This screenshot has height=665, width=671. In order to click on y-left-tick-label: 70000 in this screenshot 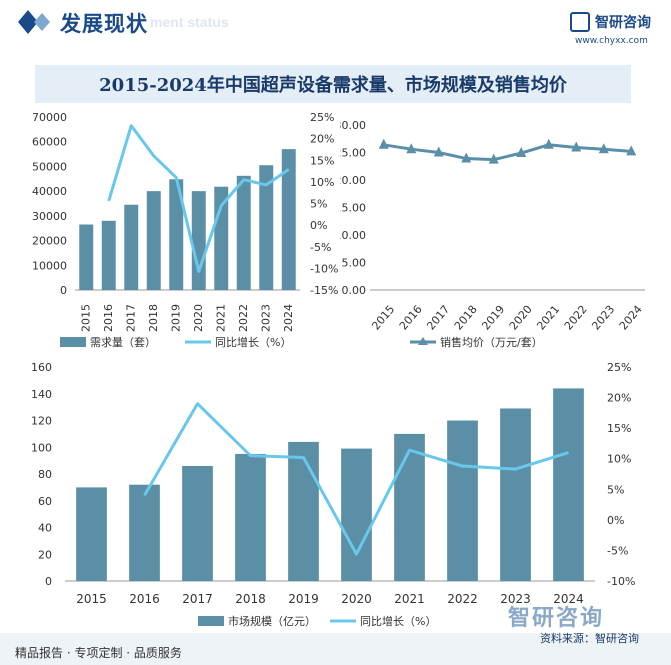, I will do `click(49, 117)`.